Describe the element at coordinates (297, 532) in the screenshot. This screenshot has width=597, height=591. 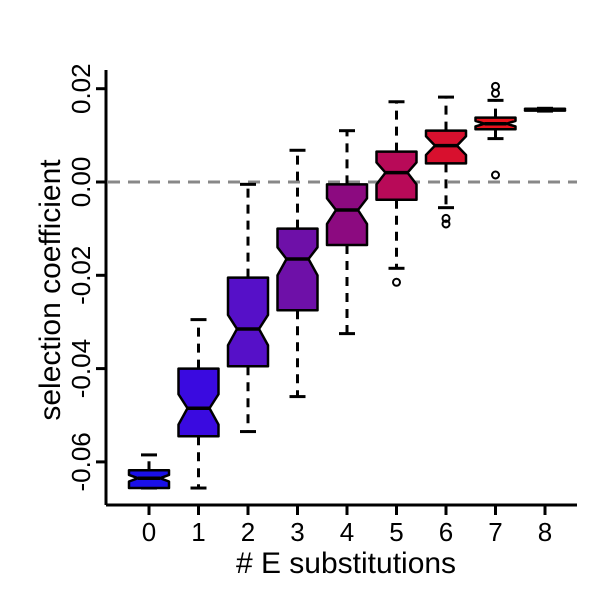
I see `x-tick-label: 3` at that location.